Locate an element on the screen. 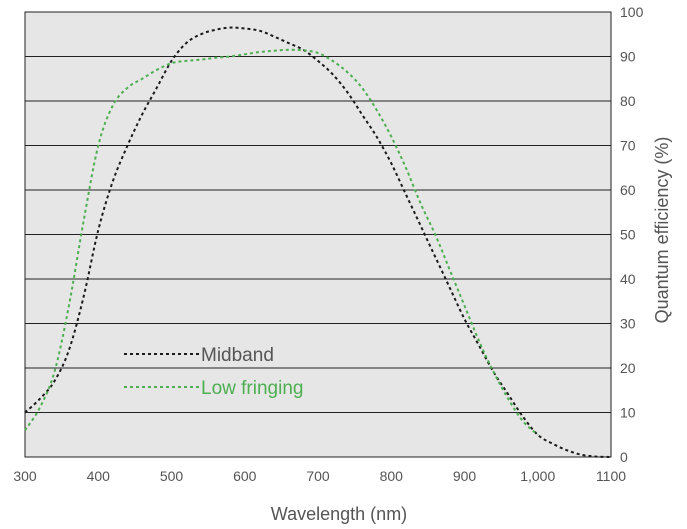 This screenshot has height=529, width=687. x-tick-labels: 300 400 500 600 700 800 900 1,000 1100 is located at coordinates (319, 476).